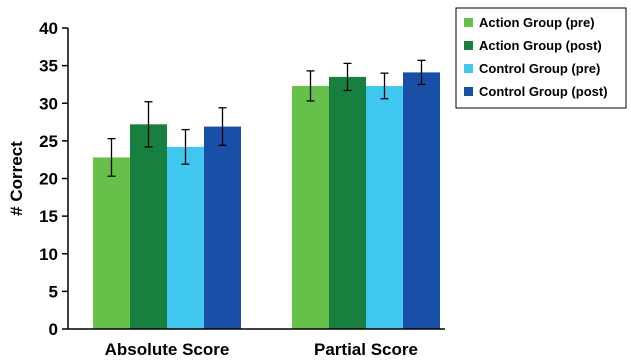  I want to click on legend-label: Action Group (pre), so click(537, 22).